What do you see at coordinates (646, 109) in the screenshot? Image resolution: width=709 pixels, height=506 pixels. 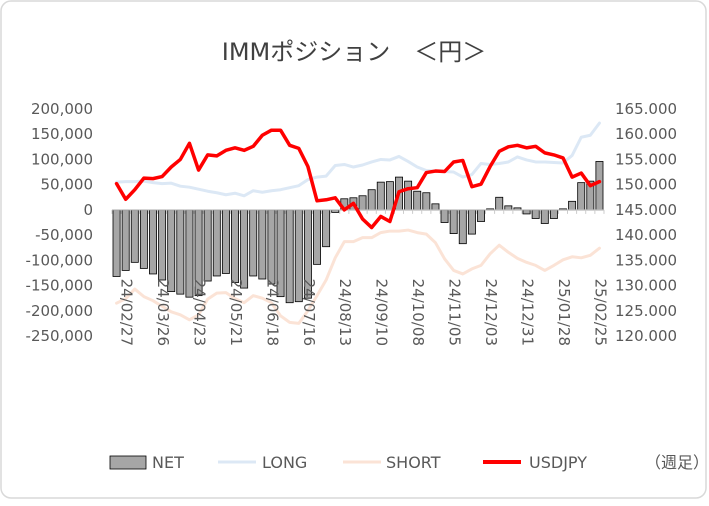 I see `y-right-tick-label: 165.000` at bounding box center [646, 109].